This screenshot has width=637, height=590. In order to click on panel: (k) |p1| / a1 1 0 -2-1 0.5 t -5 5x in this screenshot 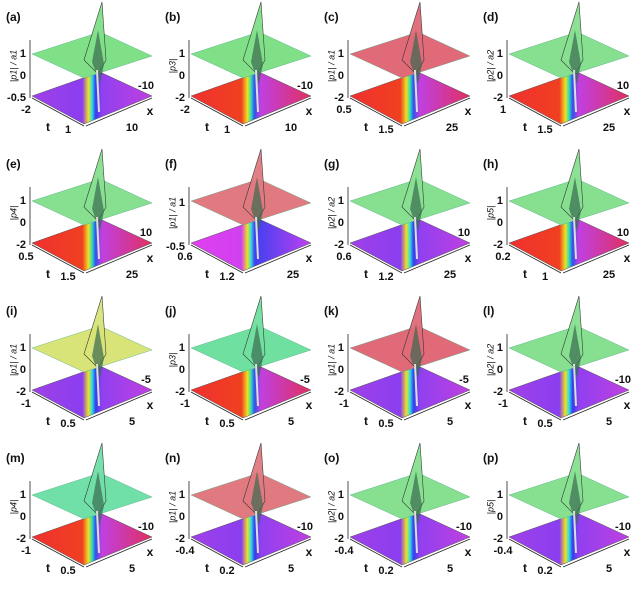, I will do `click(398, 362)`.